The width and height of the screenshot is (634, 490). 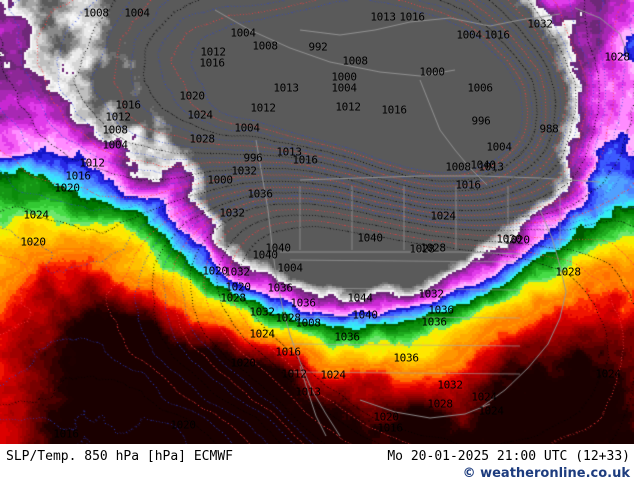 I want to click on valid-time-label: Mo 20-01-2025 21:00 UTC (12+33), so click(x=508, y=456).